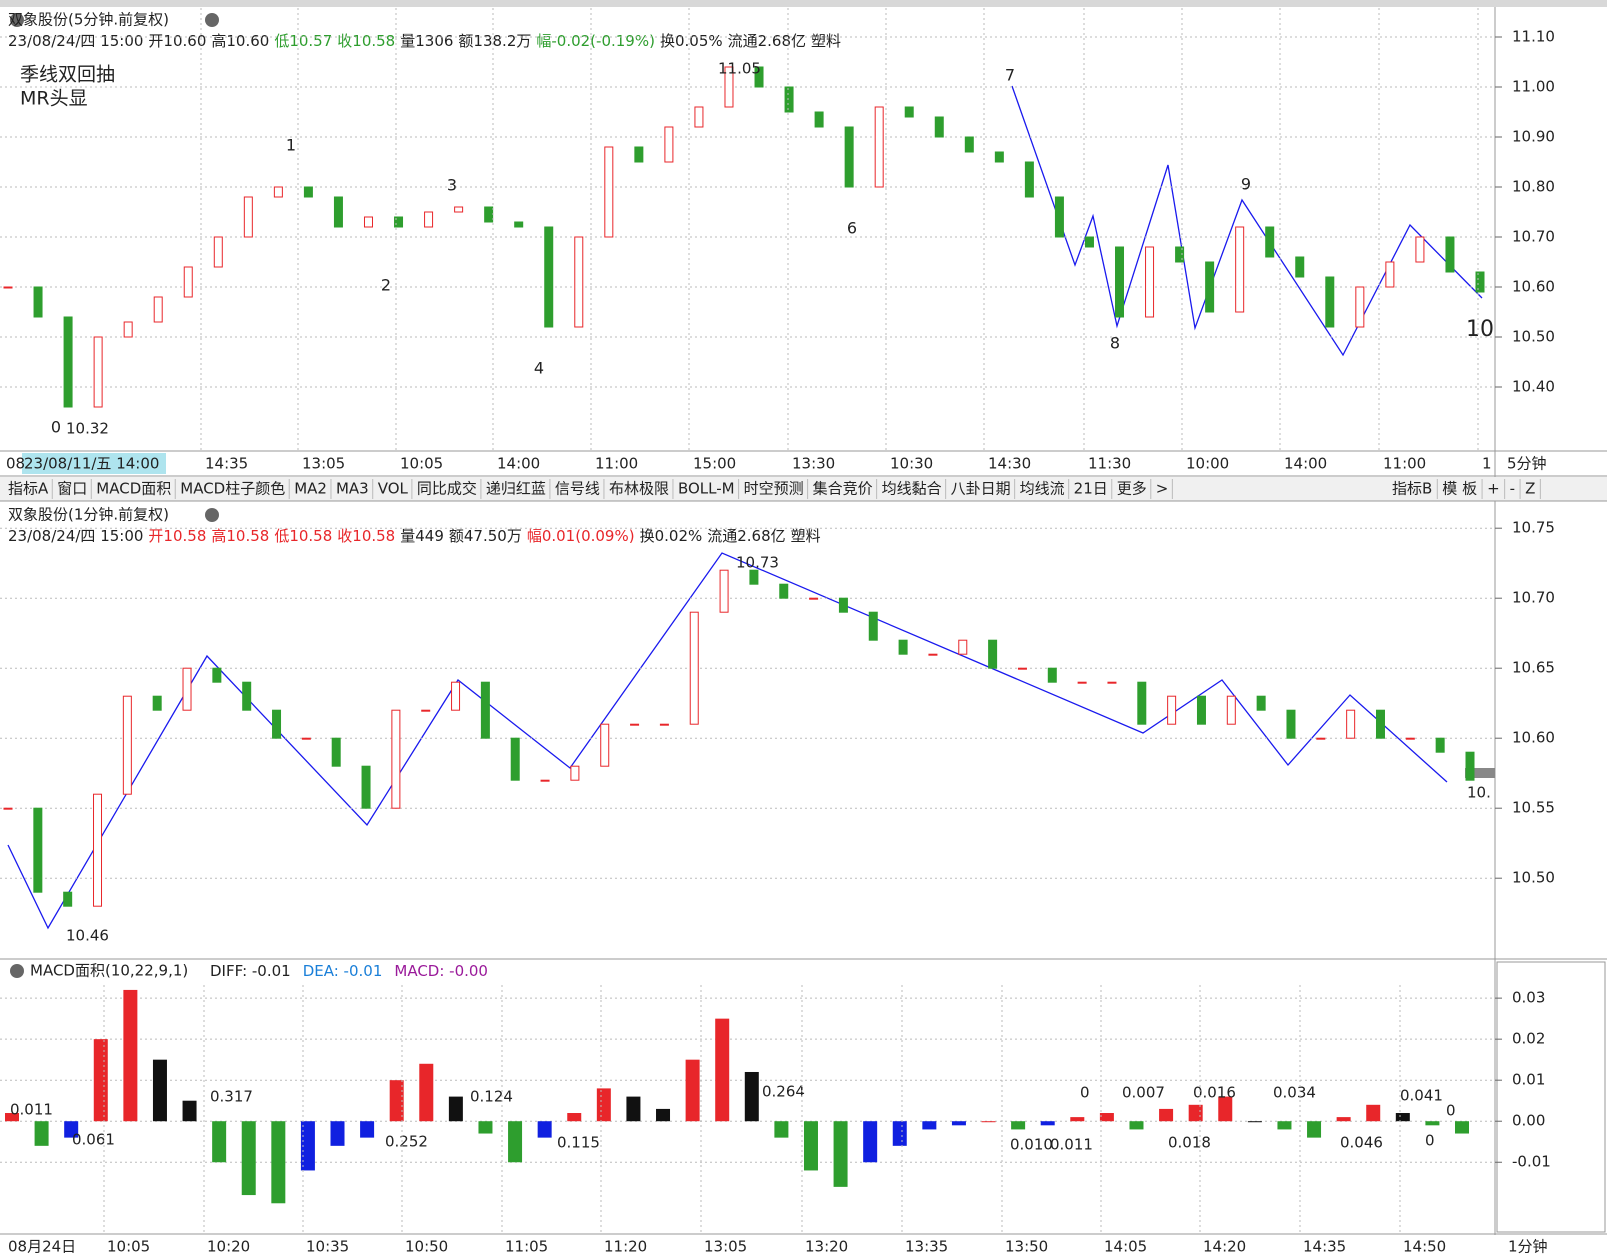  I want to click on x-tick-label: 13:50, so click(1026, 1247).